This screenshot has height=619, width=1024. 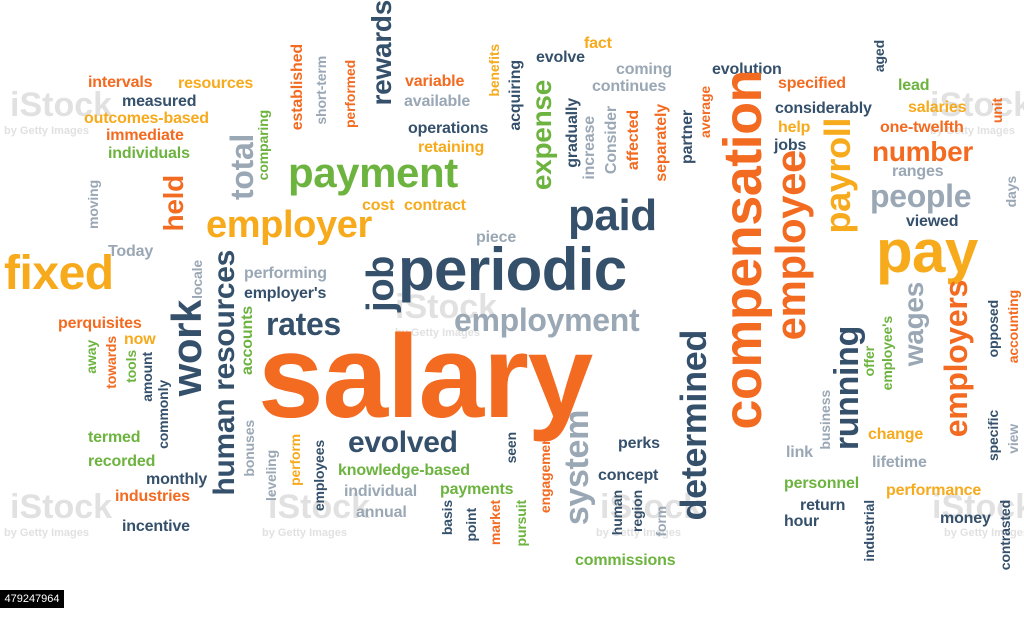 I want to click on cloud-word: resources, so click(x=216, y=83).